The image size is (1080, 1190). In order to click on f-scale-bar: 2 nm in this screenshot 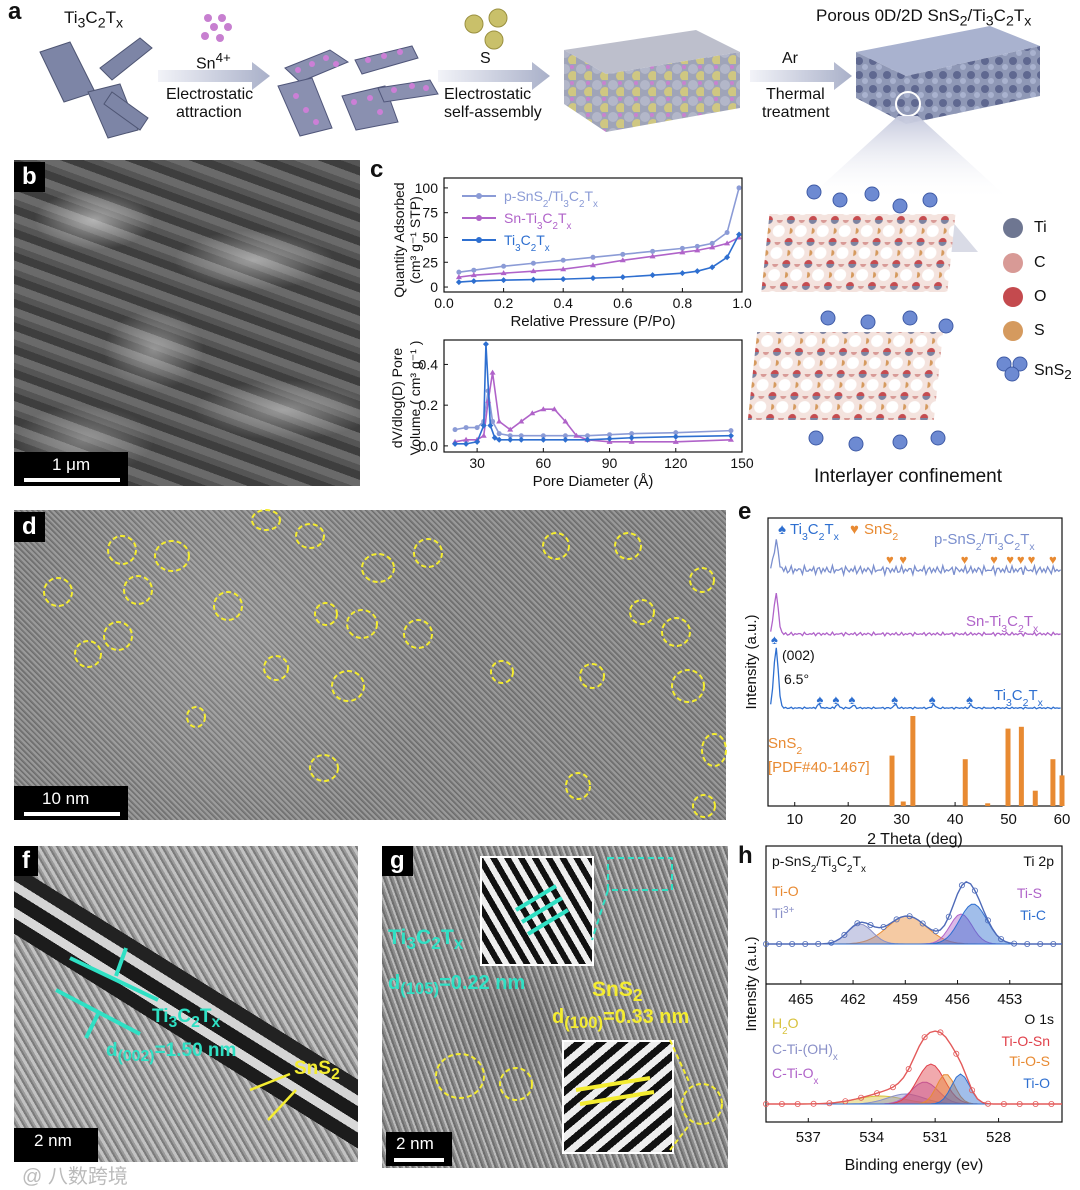, I will do `click(56, 1145)`.